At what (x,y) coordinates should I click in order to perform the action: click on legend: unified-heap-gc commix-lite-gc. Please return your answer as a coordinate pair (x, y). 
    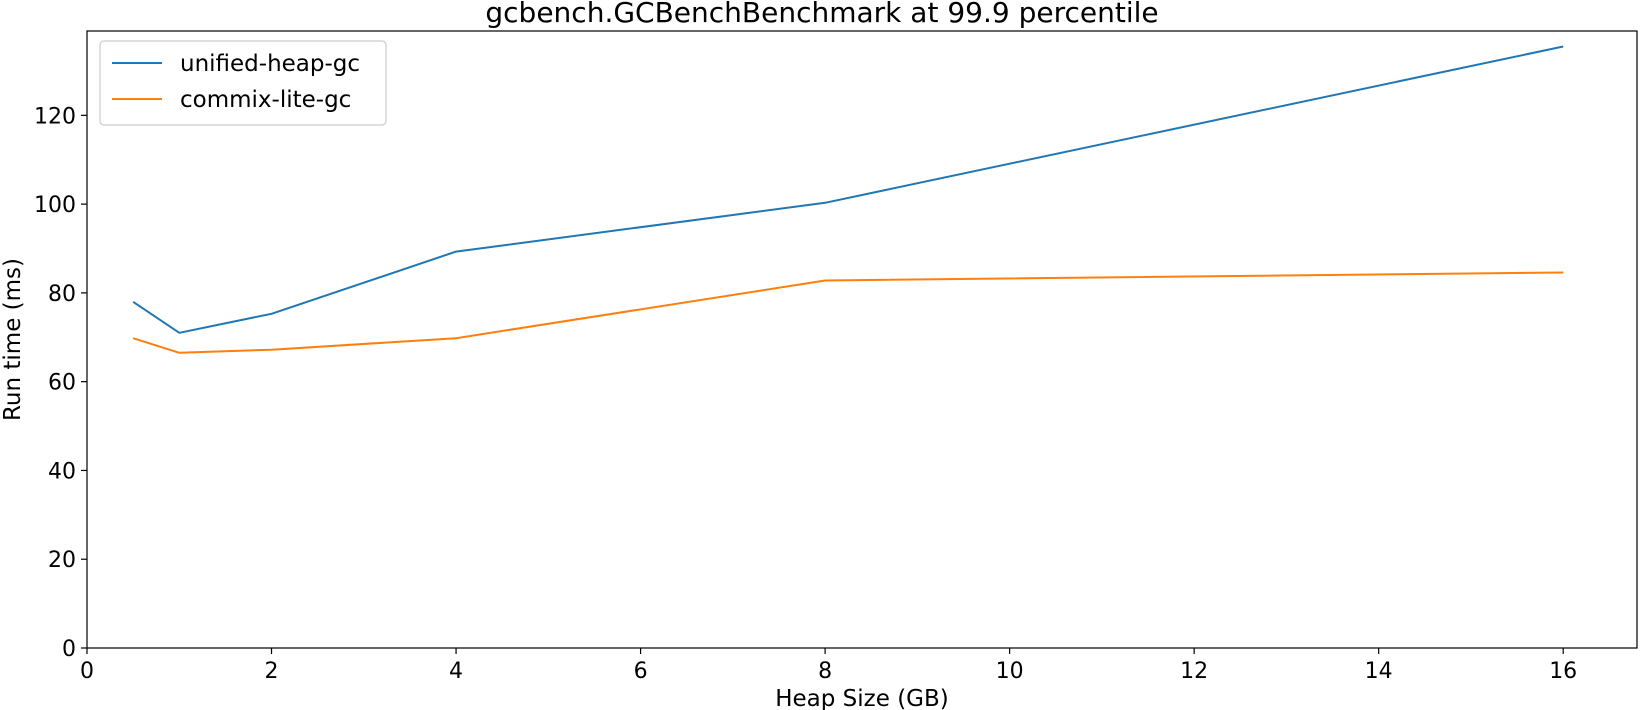
    Looking at the image, I should click on (243, 83).